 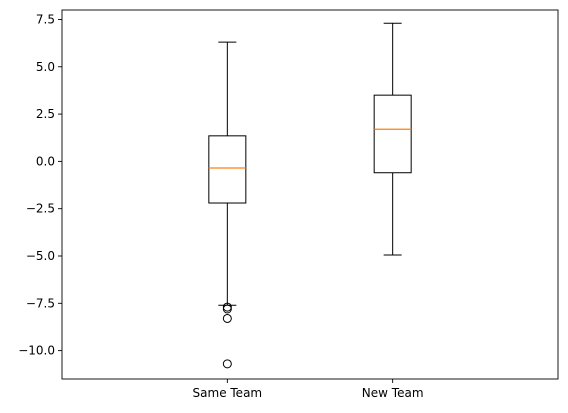 What do you see at coordinates (45, 19) in the screenshot?
I see `y-tick-label: 7.5` at bounding box center [45, 19].